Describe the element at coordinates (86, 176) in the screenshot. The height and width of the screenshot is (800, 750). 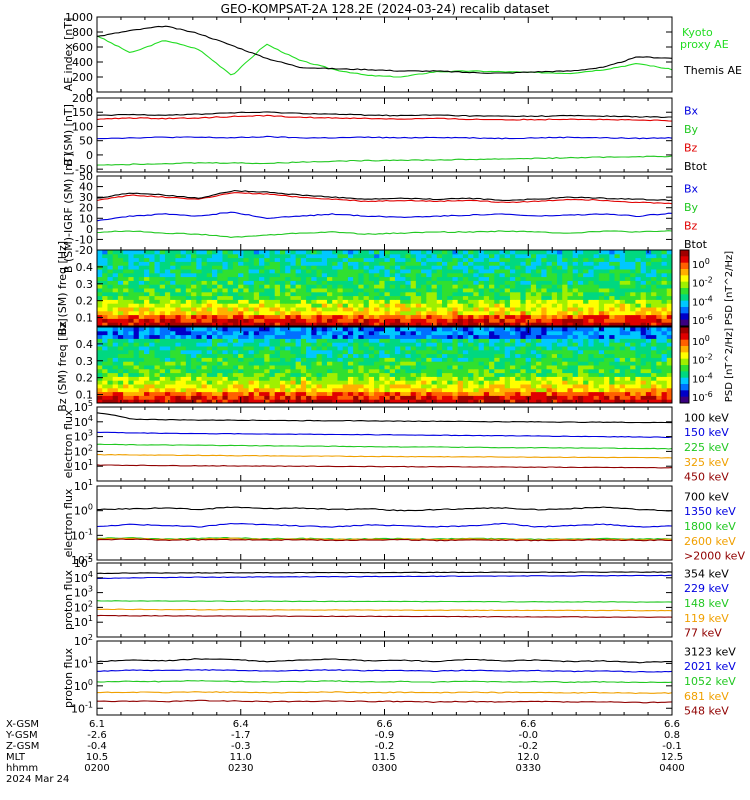
I see `y-tick-label: 50` at that location.